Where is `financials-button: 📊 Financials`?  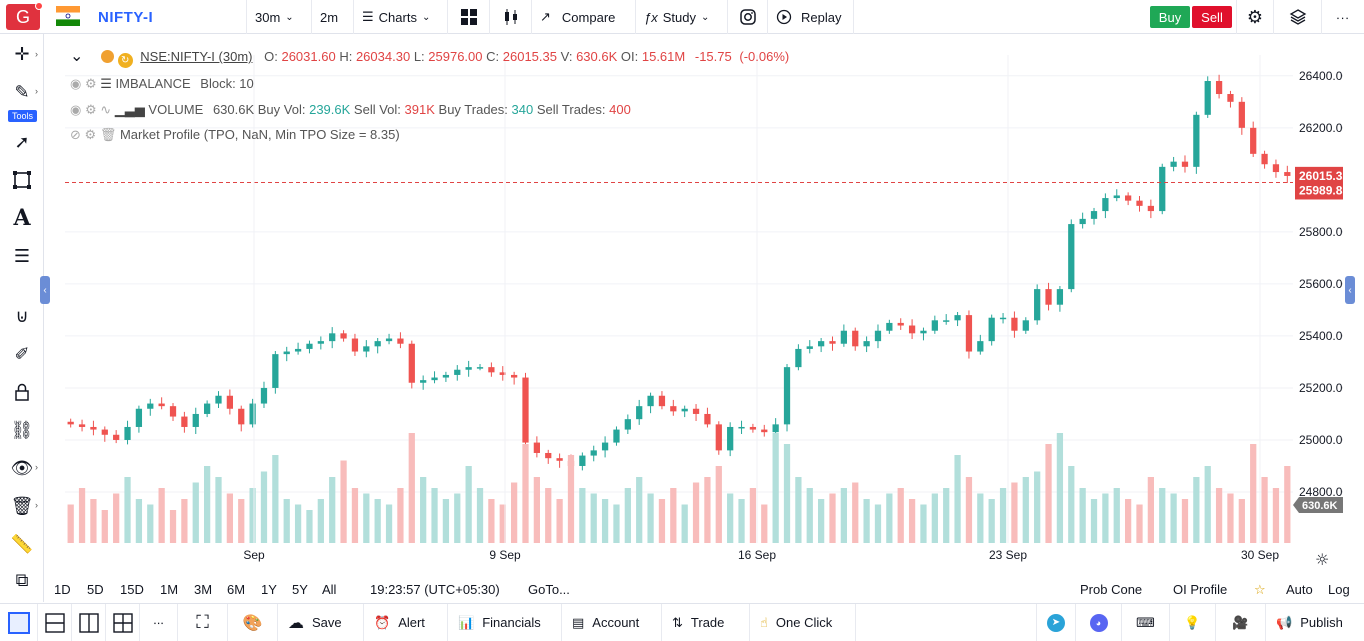
financials-button: 📊 Financials is located at coordinates (505, 622).